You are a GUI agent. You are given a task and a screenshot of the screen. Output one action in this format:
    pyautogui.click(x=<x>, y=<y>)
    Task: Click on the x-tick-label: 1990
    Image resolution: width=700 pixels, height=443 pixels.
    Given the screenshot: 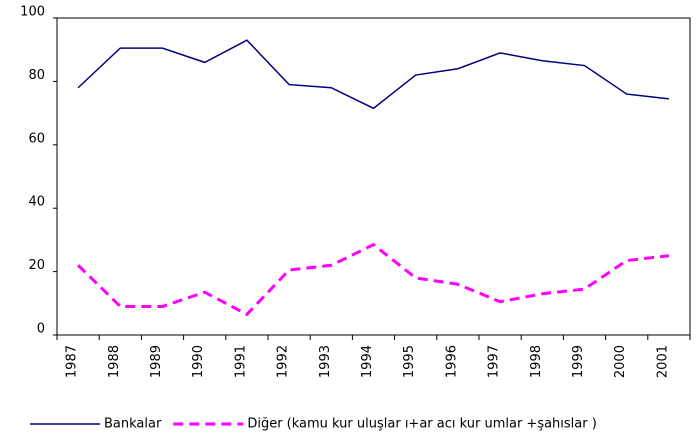 What is the action you would take?
    pyautogui.click(x=198, y=361)
    